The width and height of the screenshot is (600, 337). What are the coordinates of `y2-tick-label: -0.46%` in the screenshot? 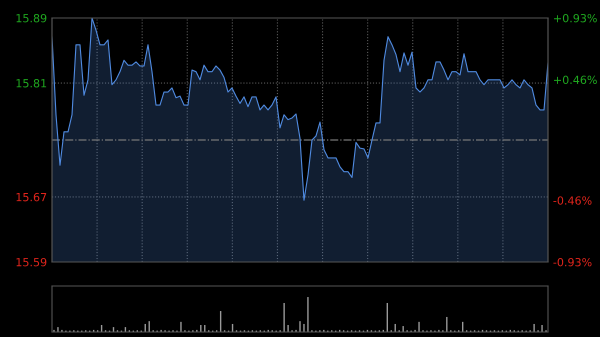 It's located at (572, 200).